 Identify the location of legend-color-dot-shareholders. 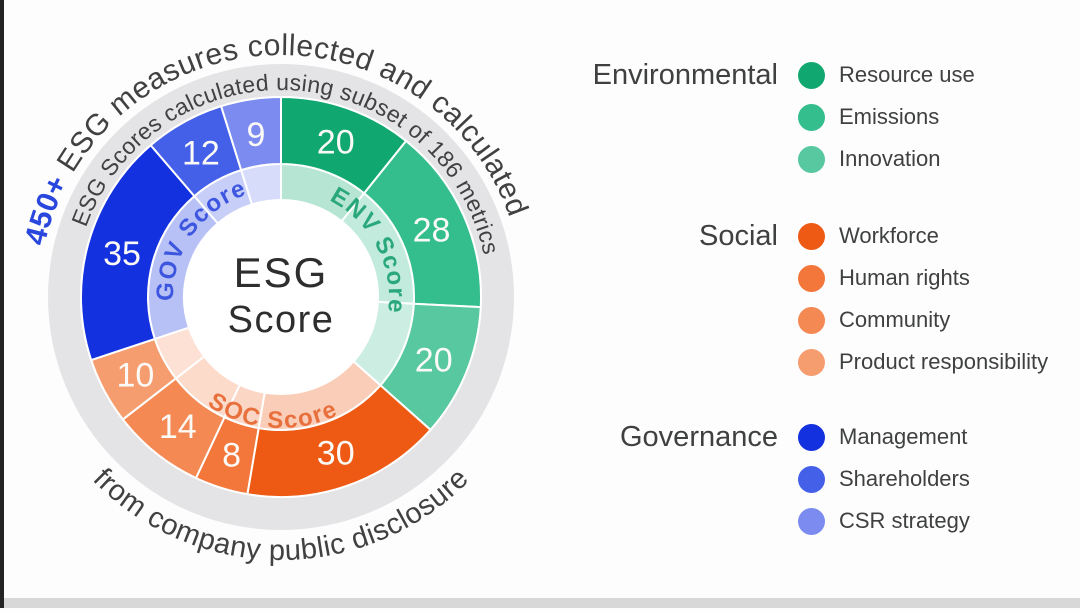
(811, 479).